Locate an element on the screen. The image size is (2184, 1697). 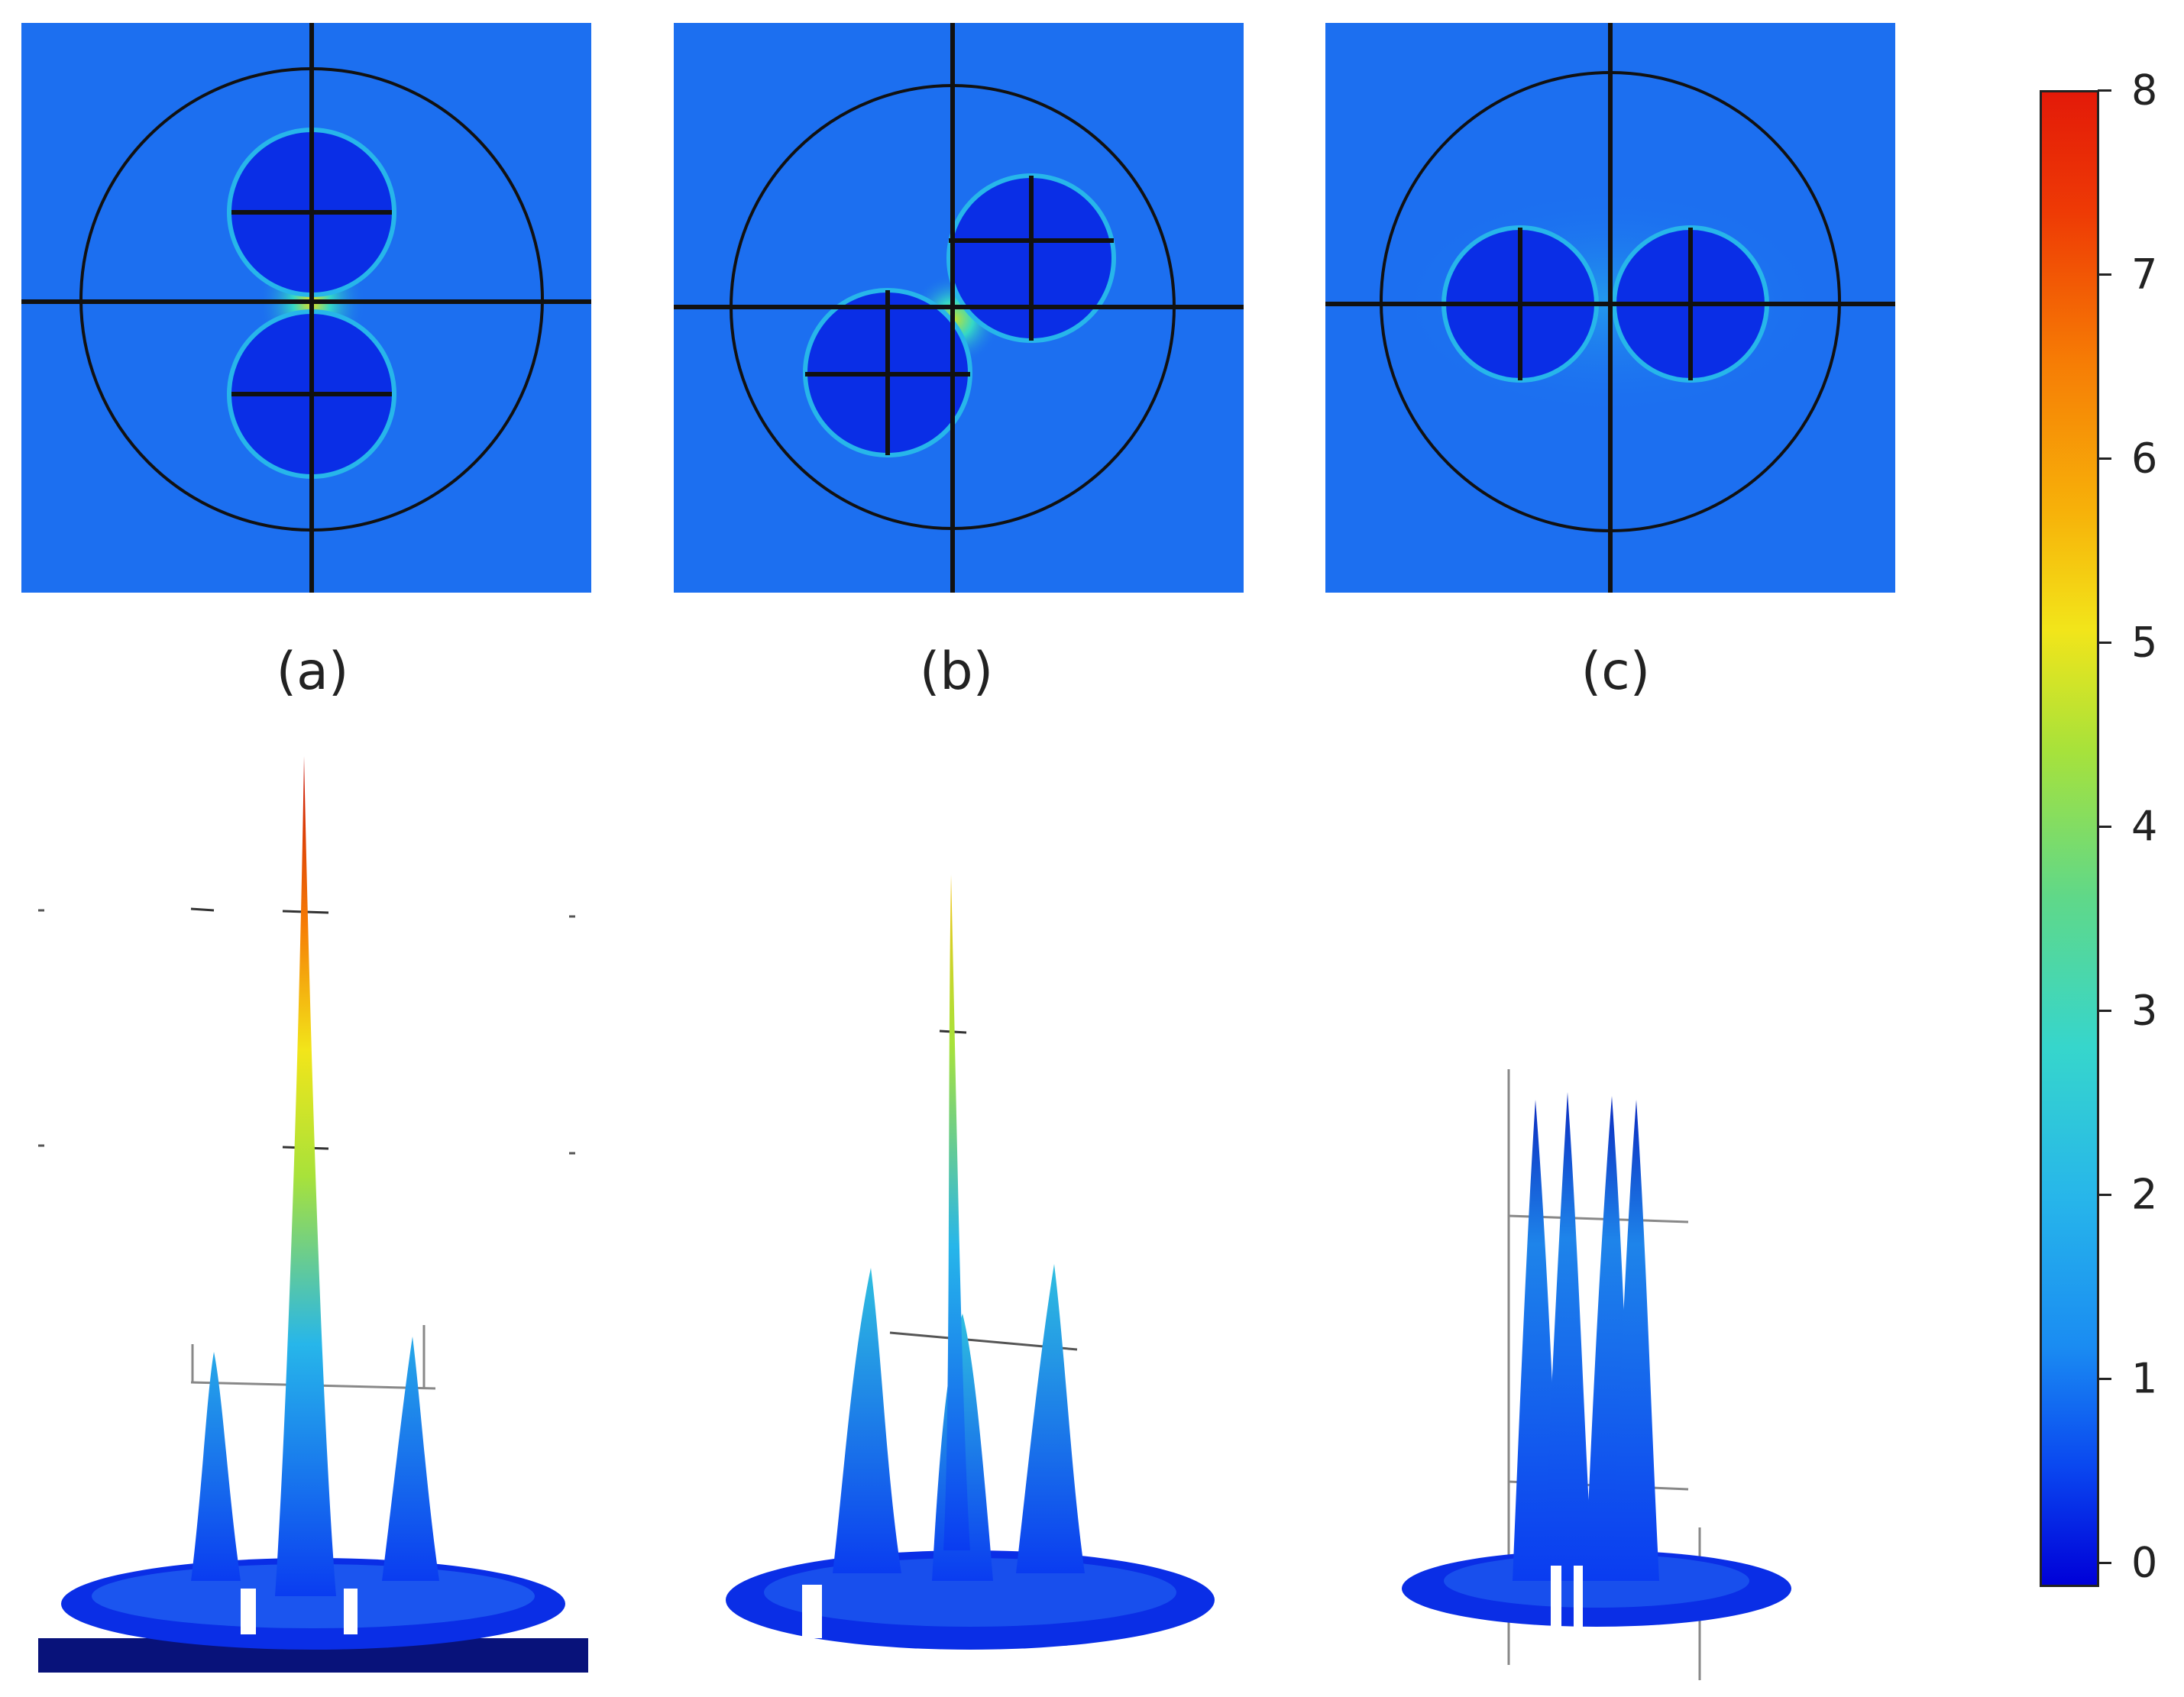
surface-plot-b is located at coordinates (971, 1262).